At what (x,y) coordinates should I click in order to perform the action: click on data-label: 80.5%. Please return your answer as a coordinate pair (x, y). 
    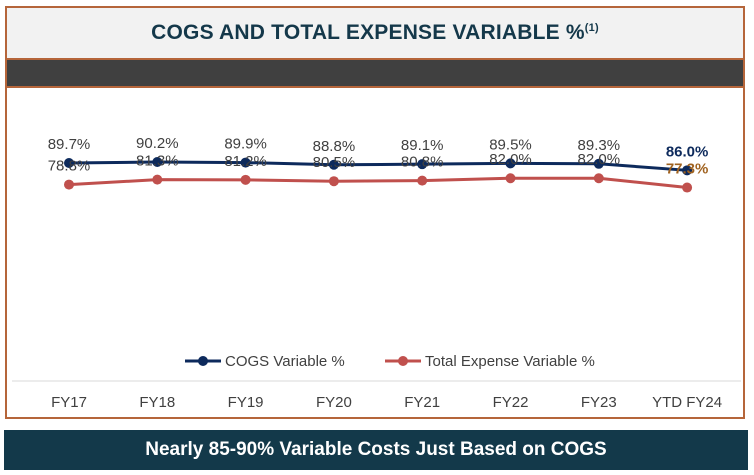
    Looking at the image, I should click on (334, 162).